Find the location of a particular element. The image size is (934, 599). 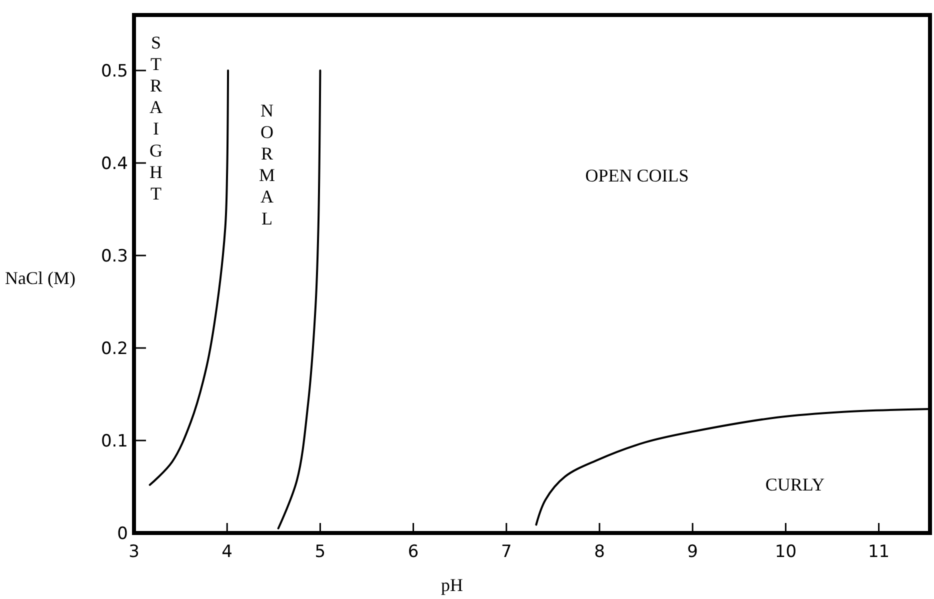

x-tick-label: 5 is located at coordinates (320, 552).